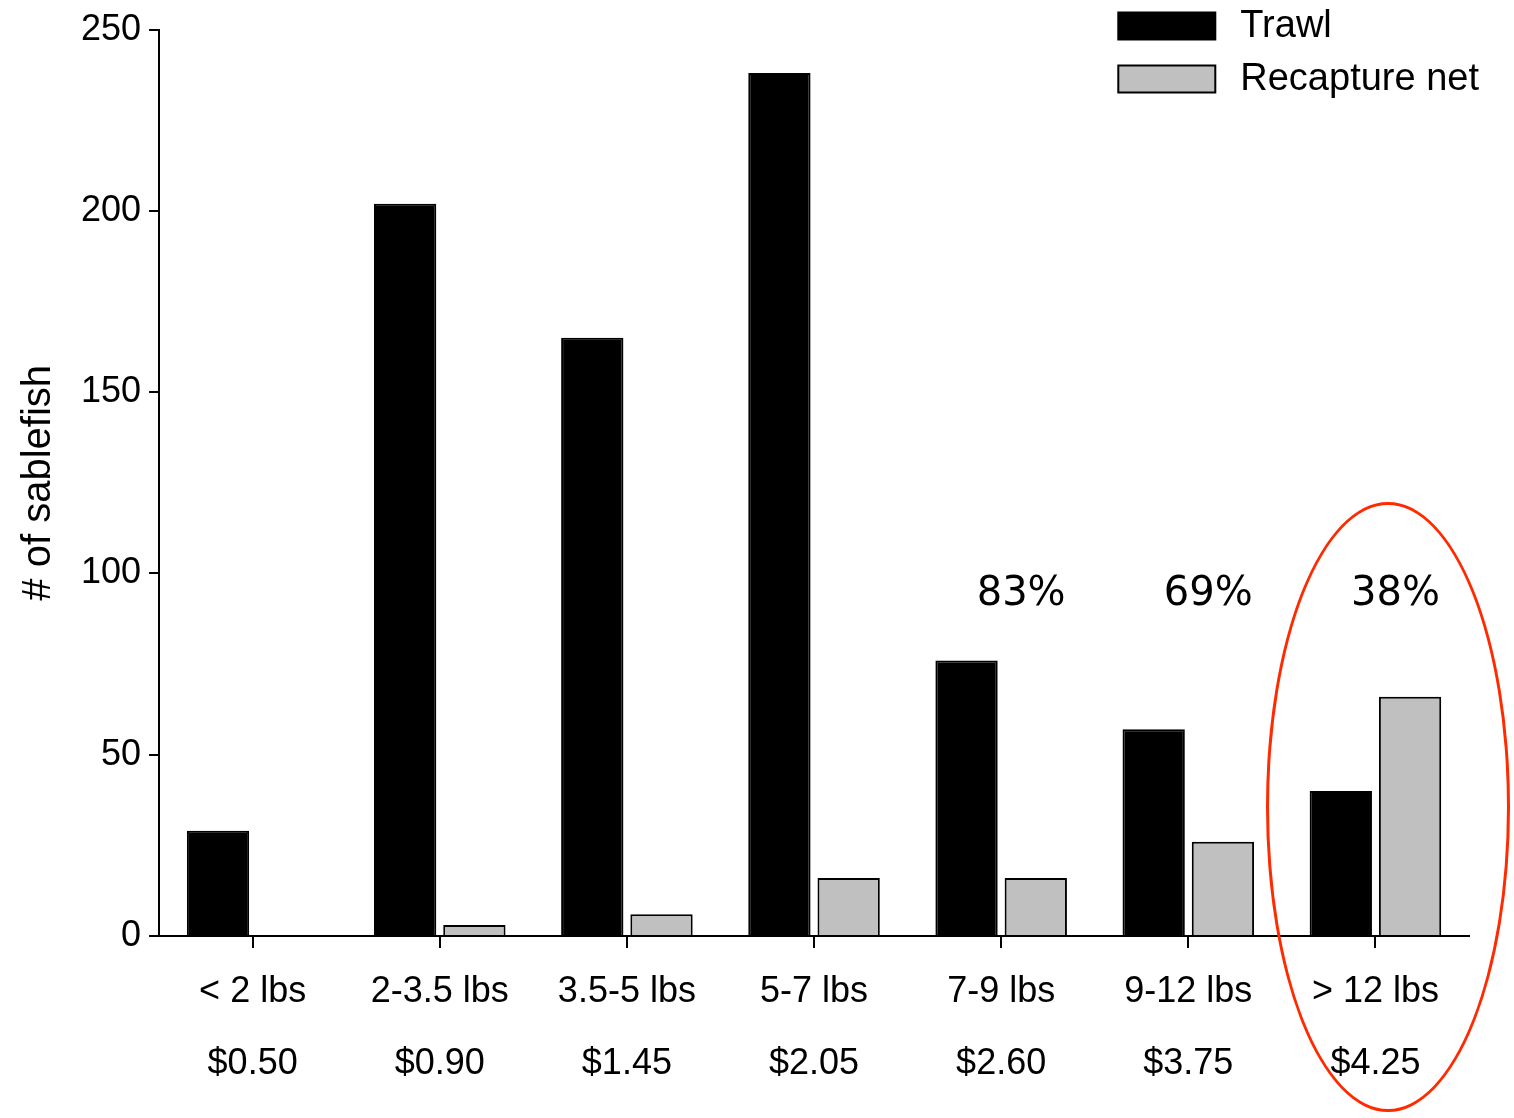 The image size is (1514, 1118). What do you see at coordinates (1286, 24) in the screenshot?
I see `legend-label: Trawl` at bounding box center [1286, 24].